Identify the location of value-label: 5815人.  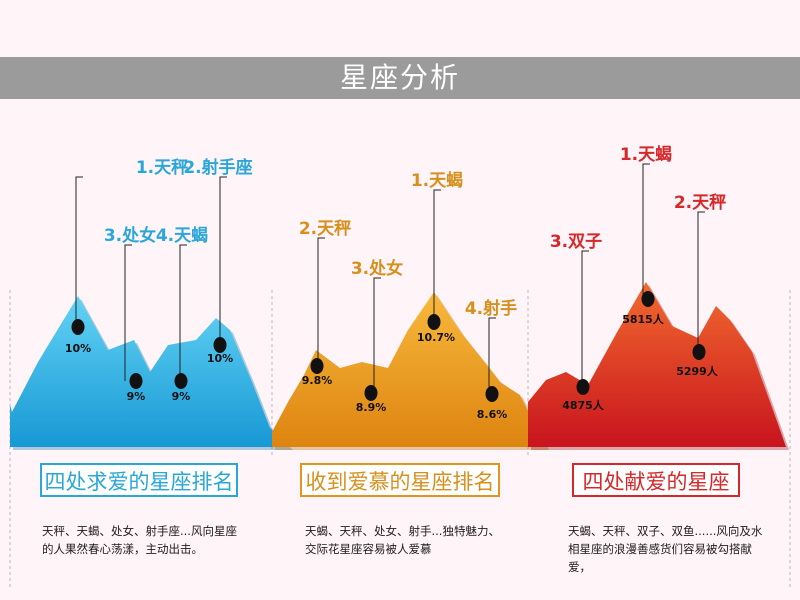
(643, 319).